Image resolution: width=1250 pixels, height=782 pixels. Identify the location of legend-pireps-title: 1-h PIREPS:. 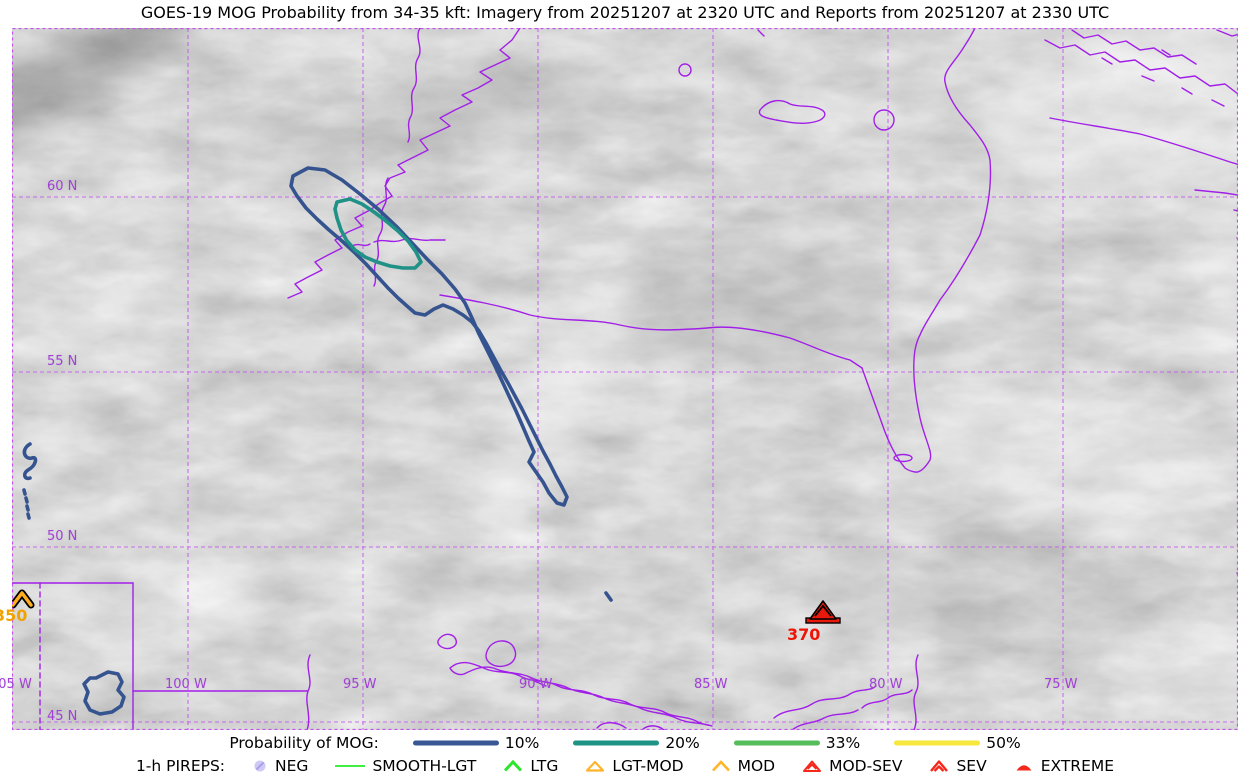
(180, 766).